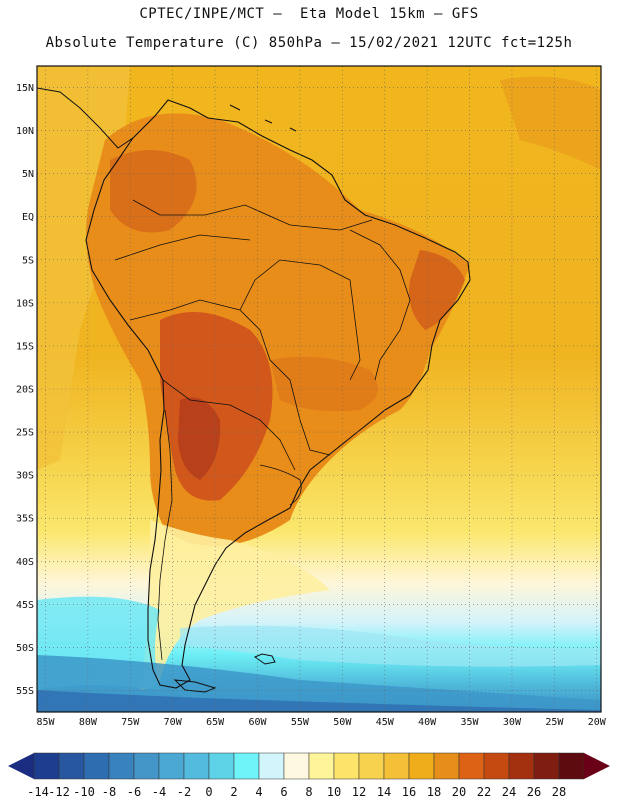 The image size is (618, 800). Describe the element at coordinates (300, 722) in the screenshot. I see `lon-label: 55W` at that location.